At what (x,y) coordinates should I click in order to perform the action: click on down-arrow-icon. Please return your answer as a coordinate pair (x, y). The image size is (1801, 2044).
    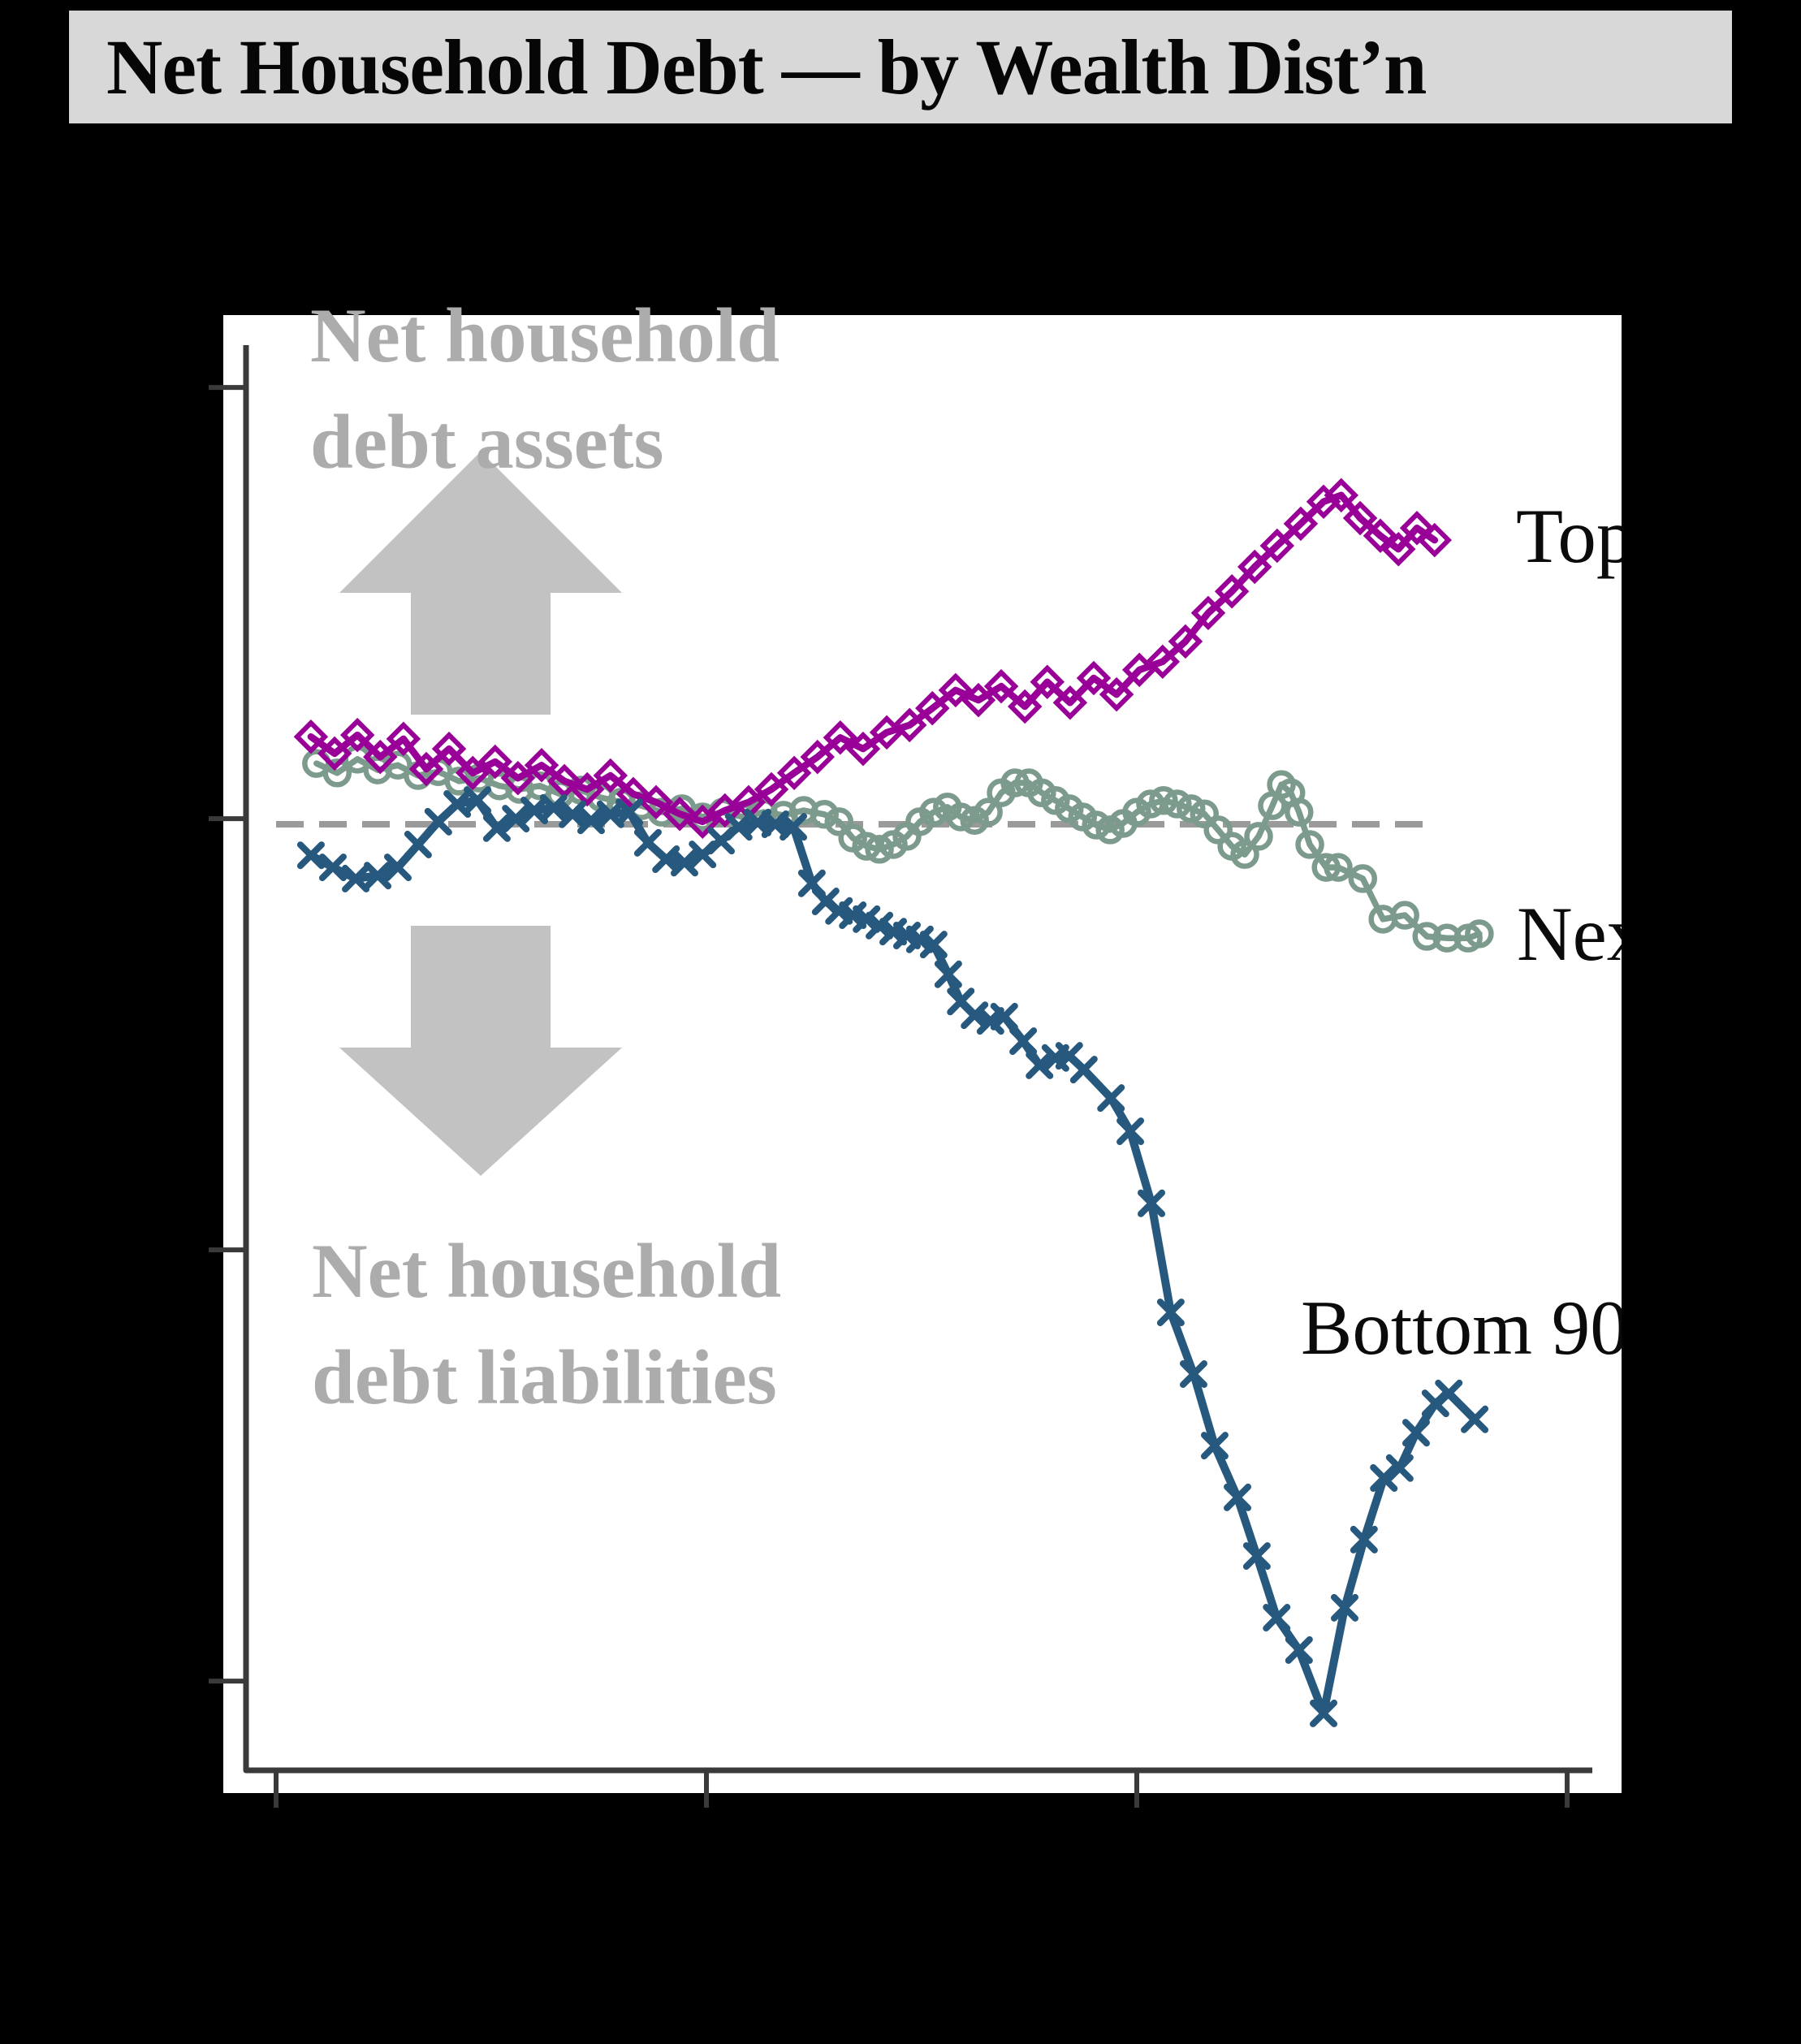
    Looking at the image, I should click on (480, 1051).